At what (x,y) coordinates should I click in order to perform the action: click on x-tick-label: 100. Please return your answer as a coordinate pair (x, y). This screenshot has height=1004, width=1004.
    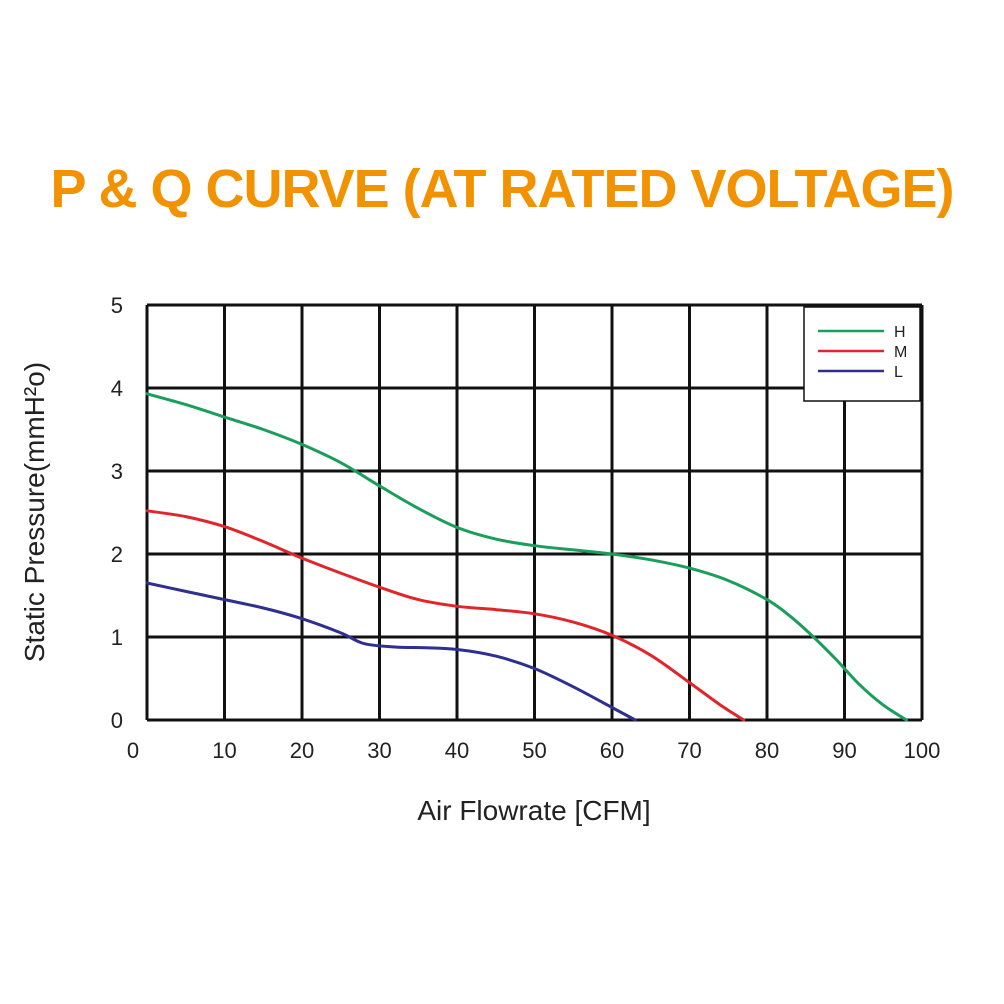
    Looking at the image, I should click on (922, 750).